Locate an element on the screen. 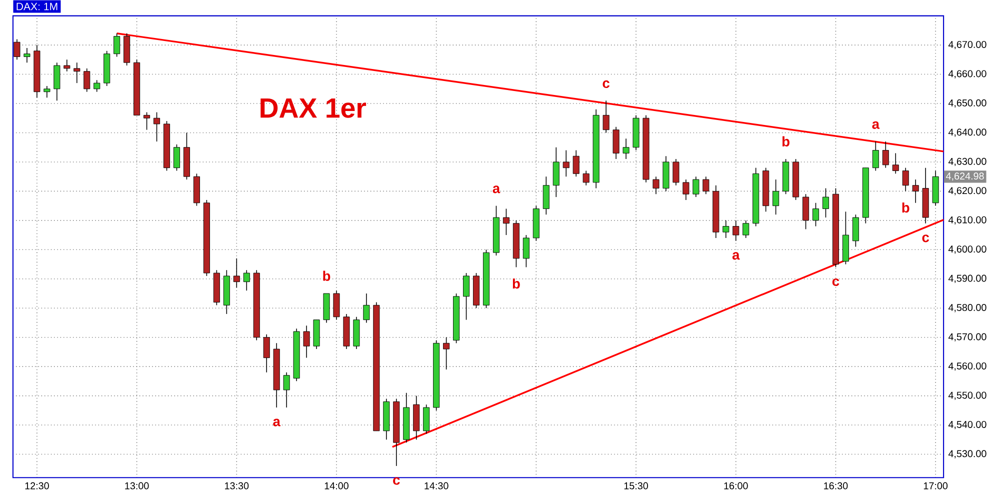 The image size is (993, 494). y-tick-label: 4,620.00 is located at coordinates (967, 191).